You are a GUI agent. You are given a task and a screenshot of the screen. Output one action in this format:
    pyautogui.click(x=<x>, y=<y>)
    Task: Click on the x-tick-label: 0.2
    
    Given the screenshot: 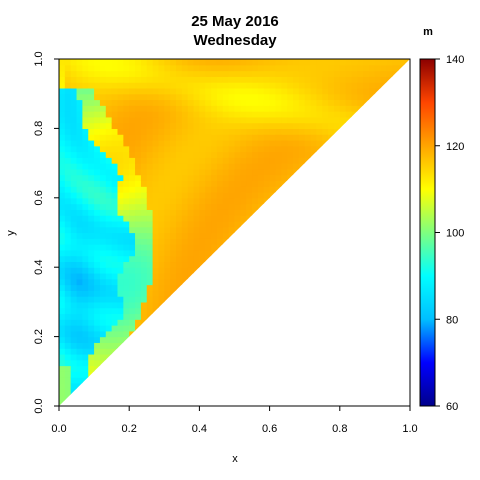 What is the action you would take?
    pyautogui.click(x=129, y=429)
    